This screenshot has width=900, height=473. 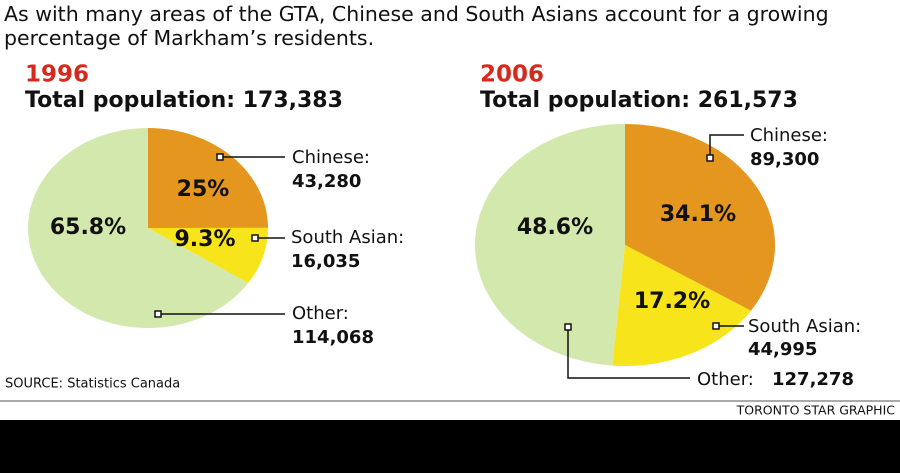 I want to click on pct-label: 17.2%, so click(x=672, y=301).